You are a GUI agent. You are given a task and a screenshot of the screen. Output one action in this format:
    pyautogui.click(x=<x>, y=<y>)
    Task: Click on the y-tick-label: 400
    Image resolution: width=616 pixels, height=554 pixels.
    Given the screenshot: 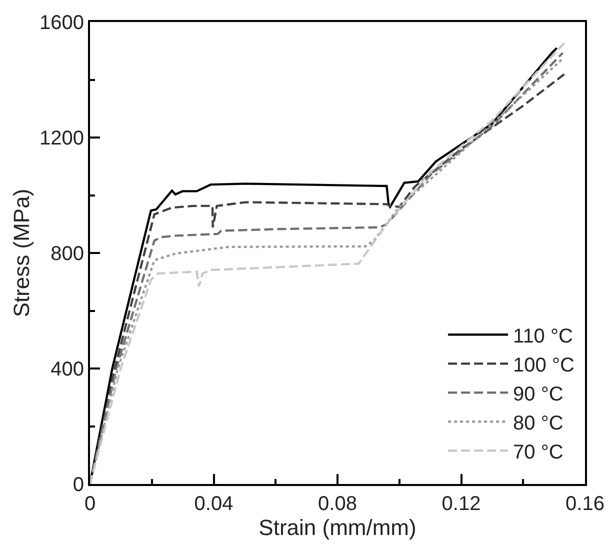 What is the action you would take?
    pyautogui.click(x=67, y=369)
    